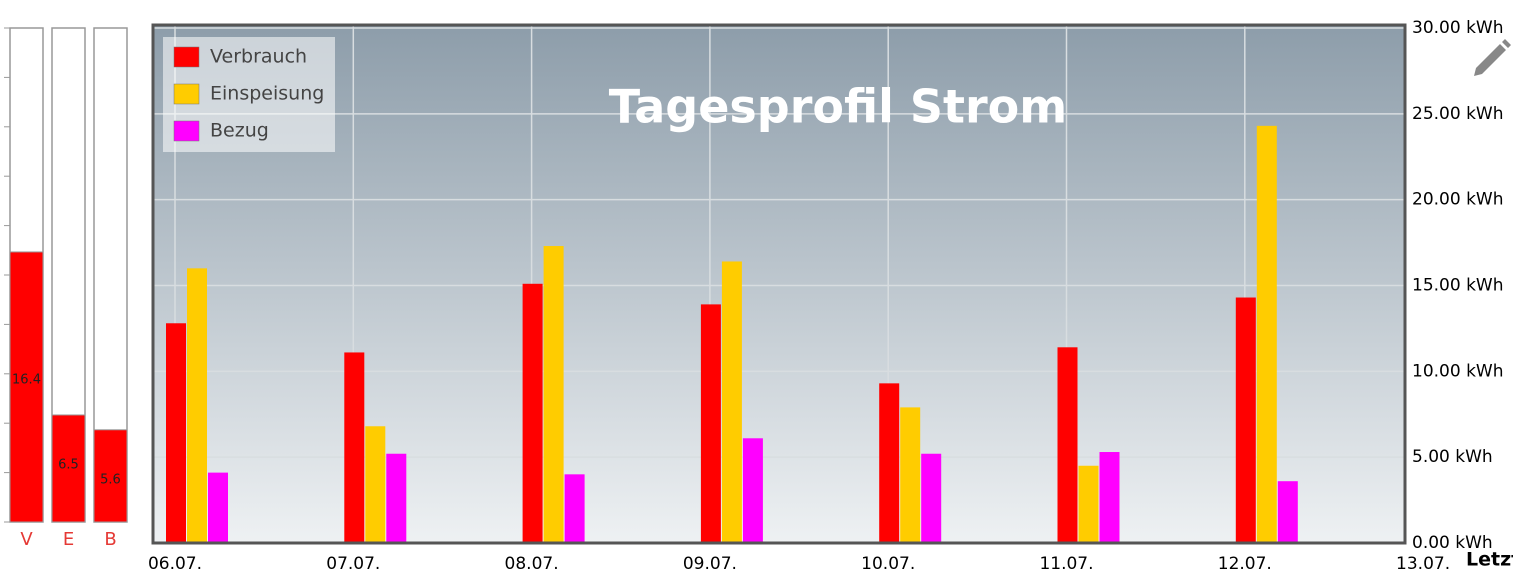  I want to click on y-tick-label: 5.00 kWh, so click(1452, 457).